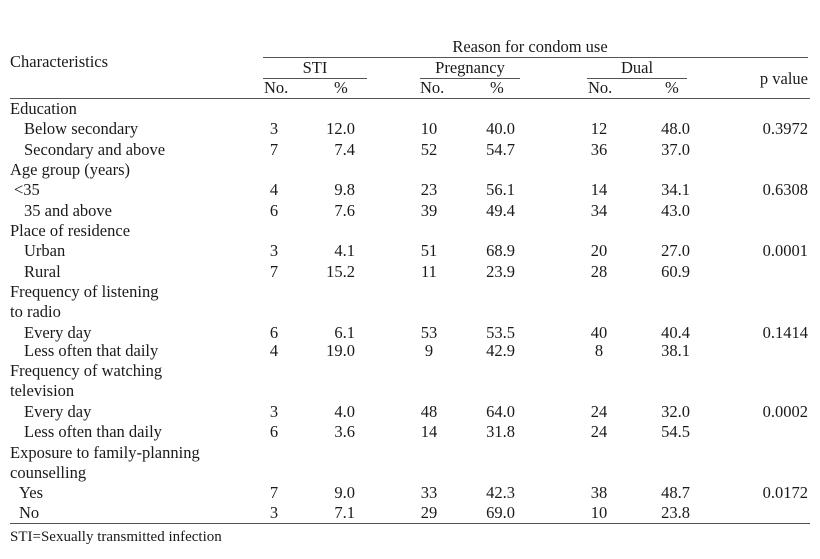 Image resolution: width=820 pixels, height=559 pixels. I want to click on row-heading: to radio, so click(35, 311).